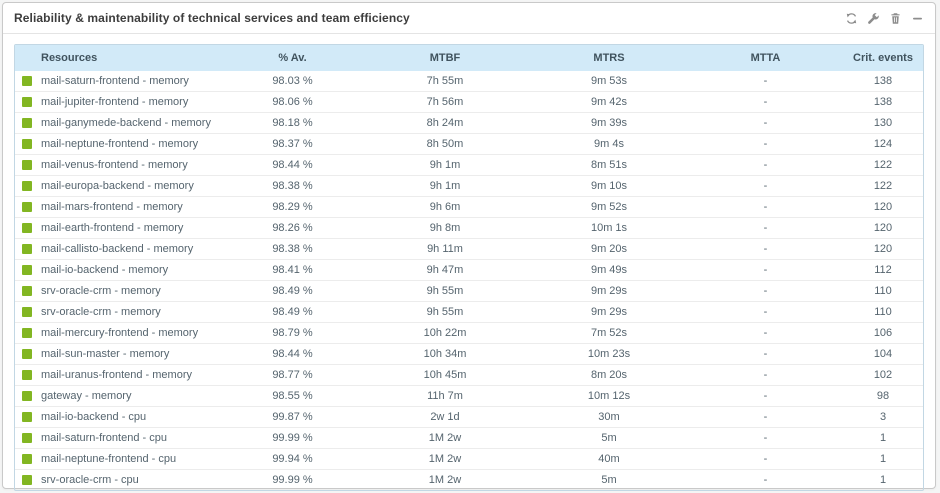  I want to click on mtrs-value: 10m 1s, so click(609, 228).